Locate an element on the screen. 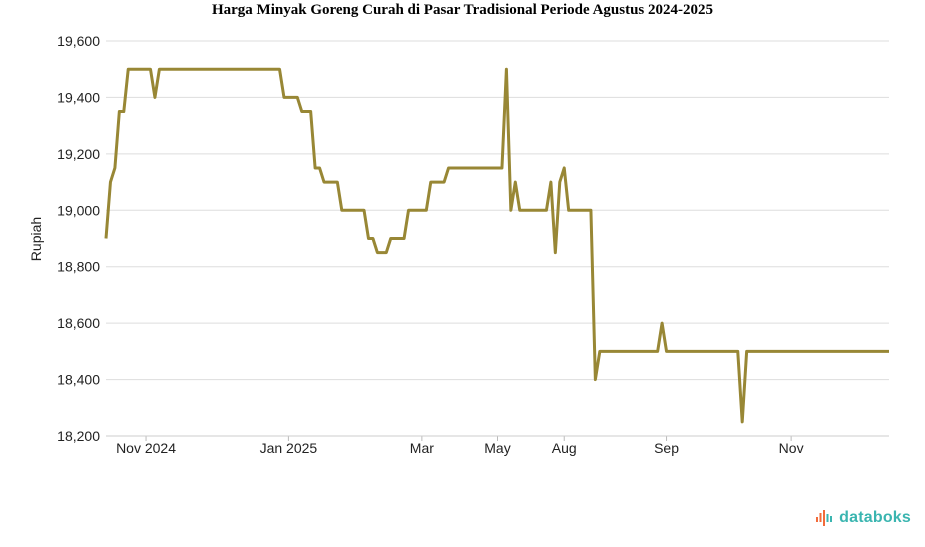 The image size is (925, 547). brand-logo: databoks is located at coordinates (863, 518).